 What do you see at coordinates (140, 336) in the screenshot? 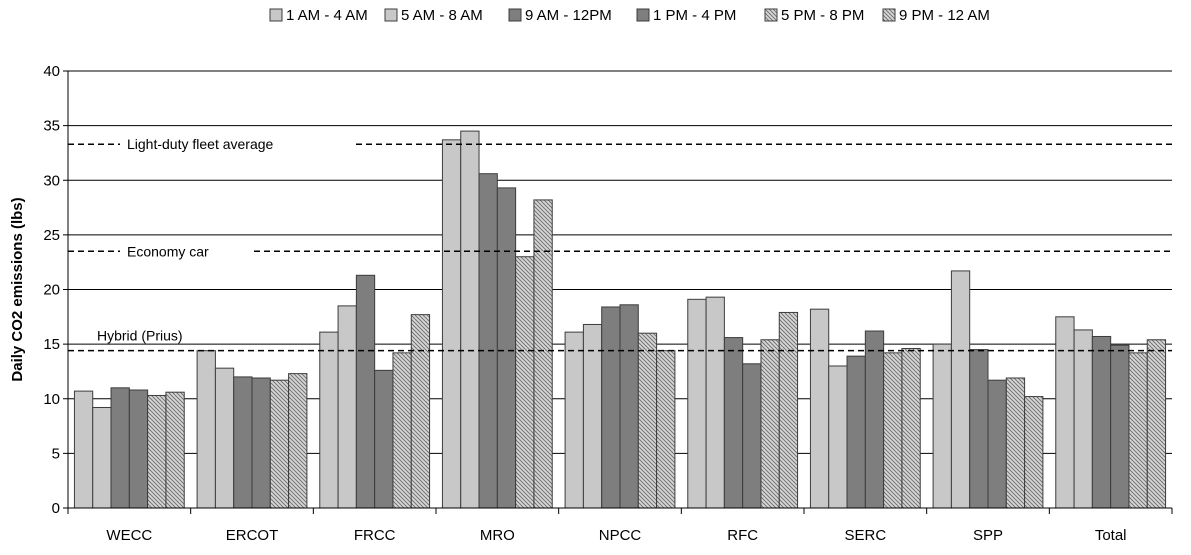
I see `reference-line-label: Hybrid (Prius)` at bounding box center [140, 336].